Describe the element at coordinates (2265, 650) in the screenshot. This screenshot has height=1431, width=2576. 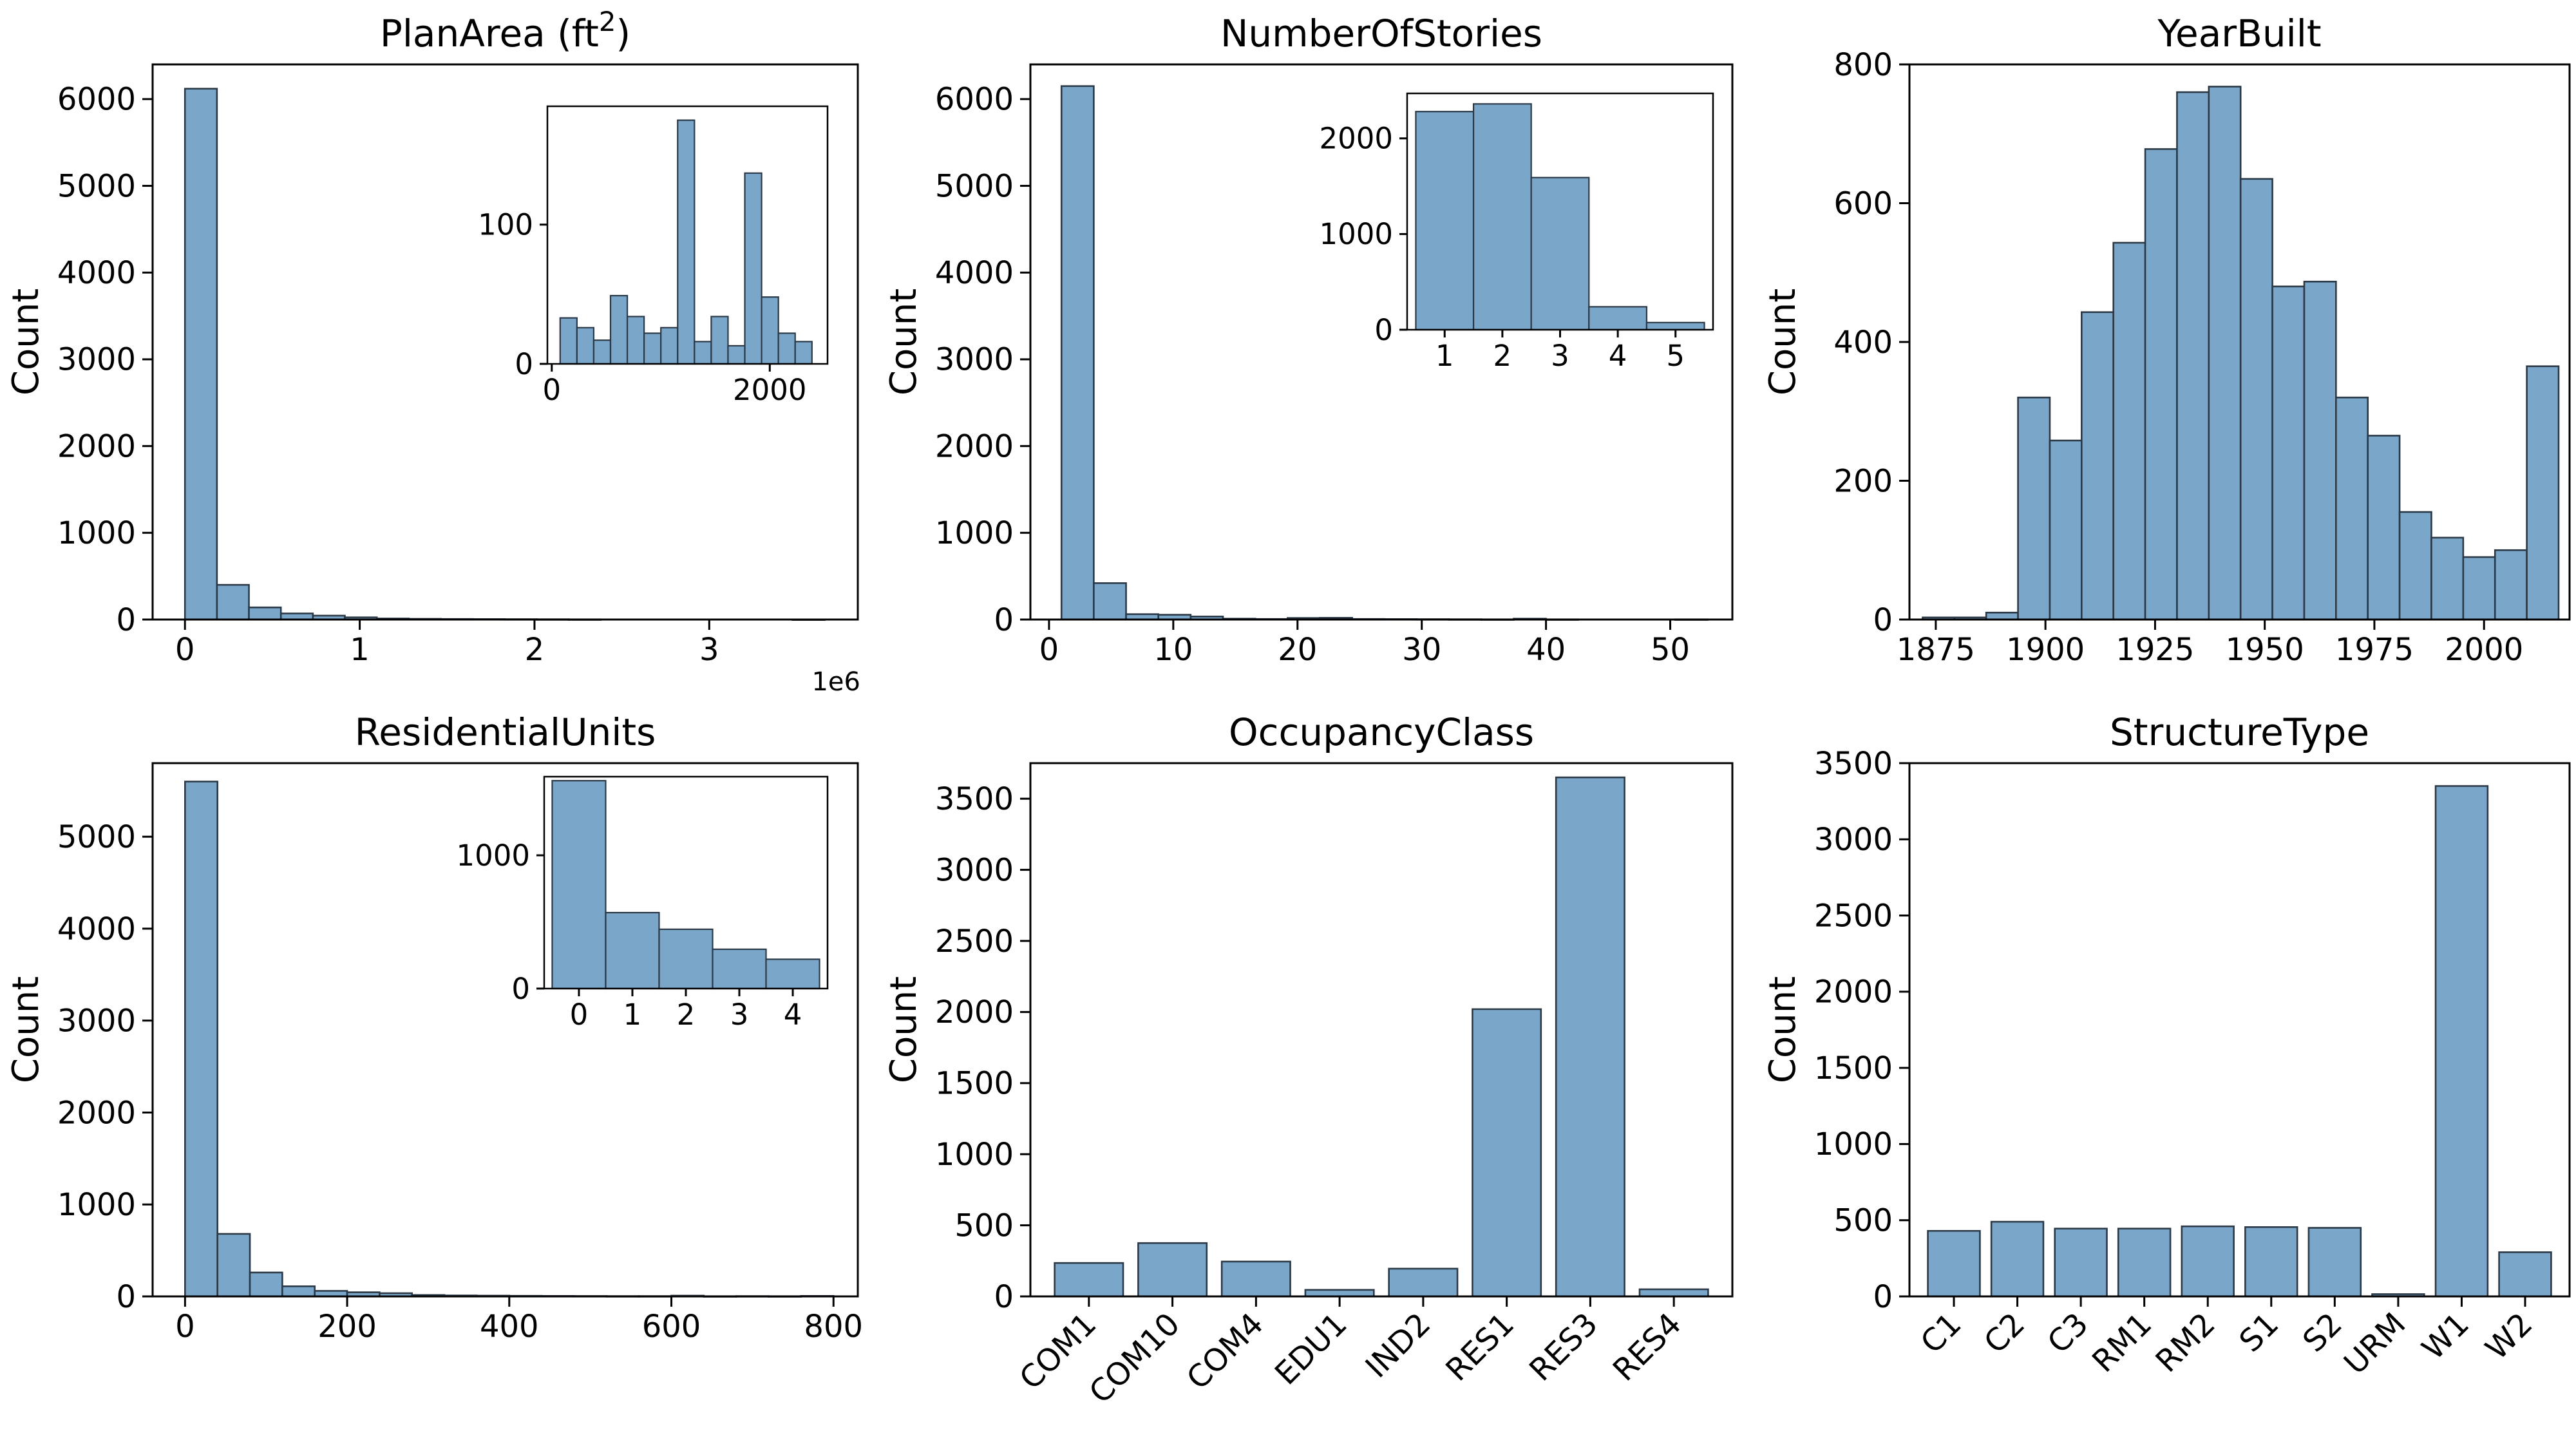
I see `x-tick-label: 1950` at that location.